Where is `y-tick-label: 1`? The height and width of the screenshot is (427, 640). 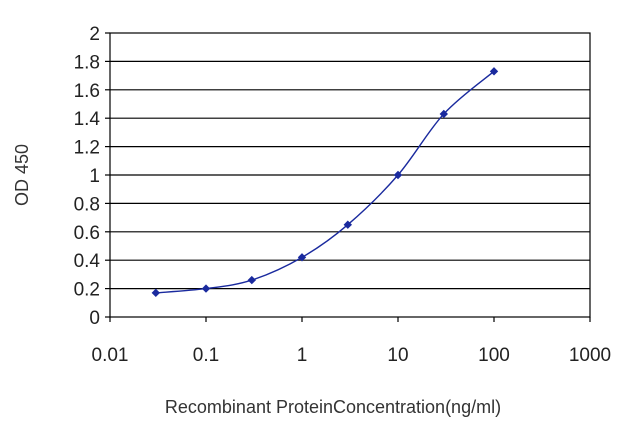 y-tick-label: 1 is located at coordinates (94, 176).